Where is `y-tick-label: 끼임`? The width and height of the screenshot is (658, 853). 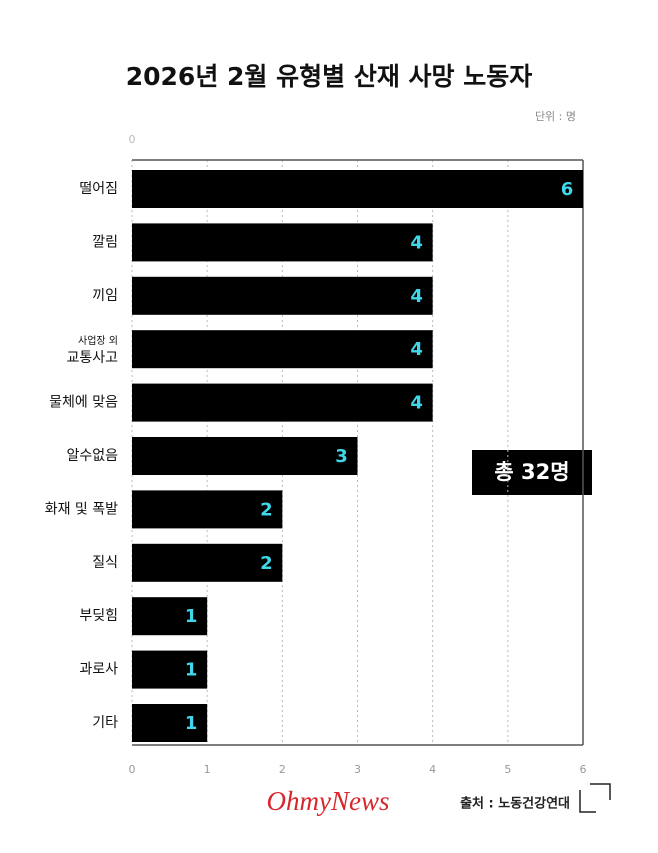 y-tick-label: 끼임 is located at coordinates (105, 296).